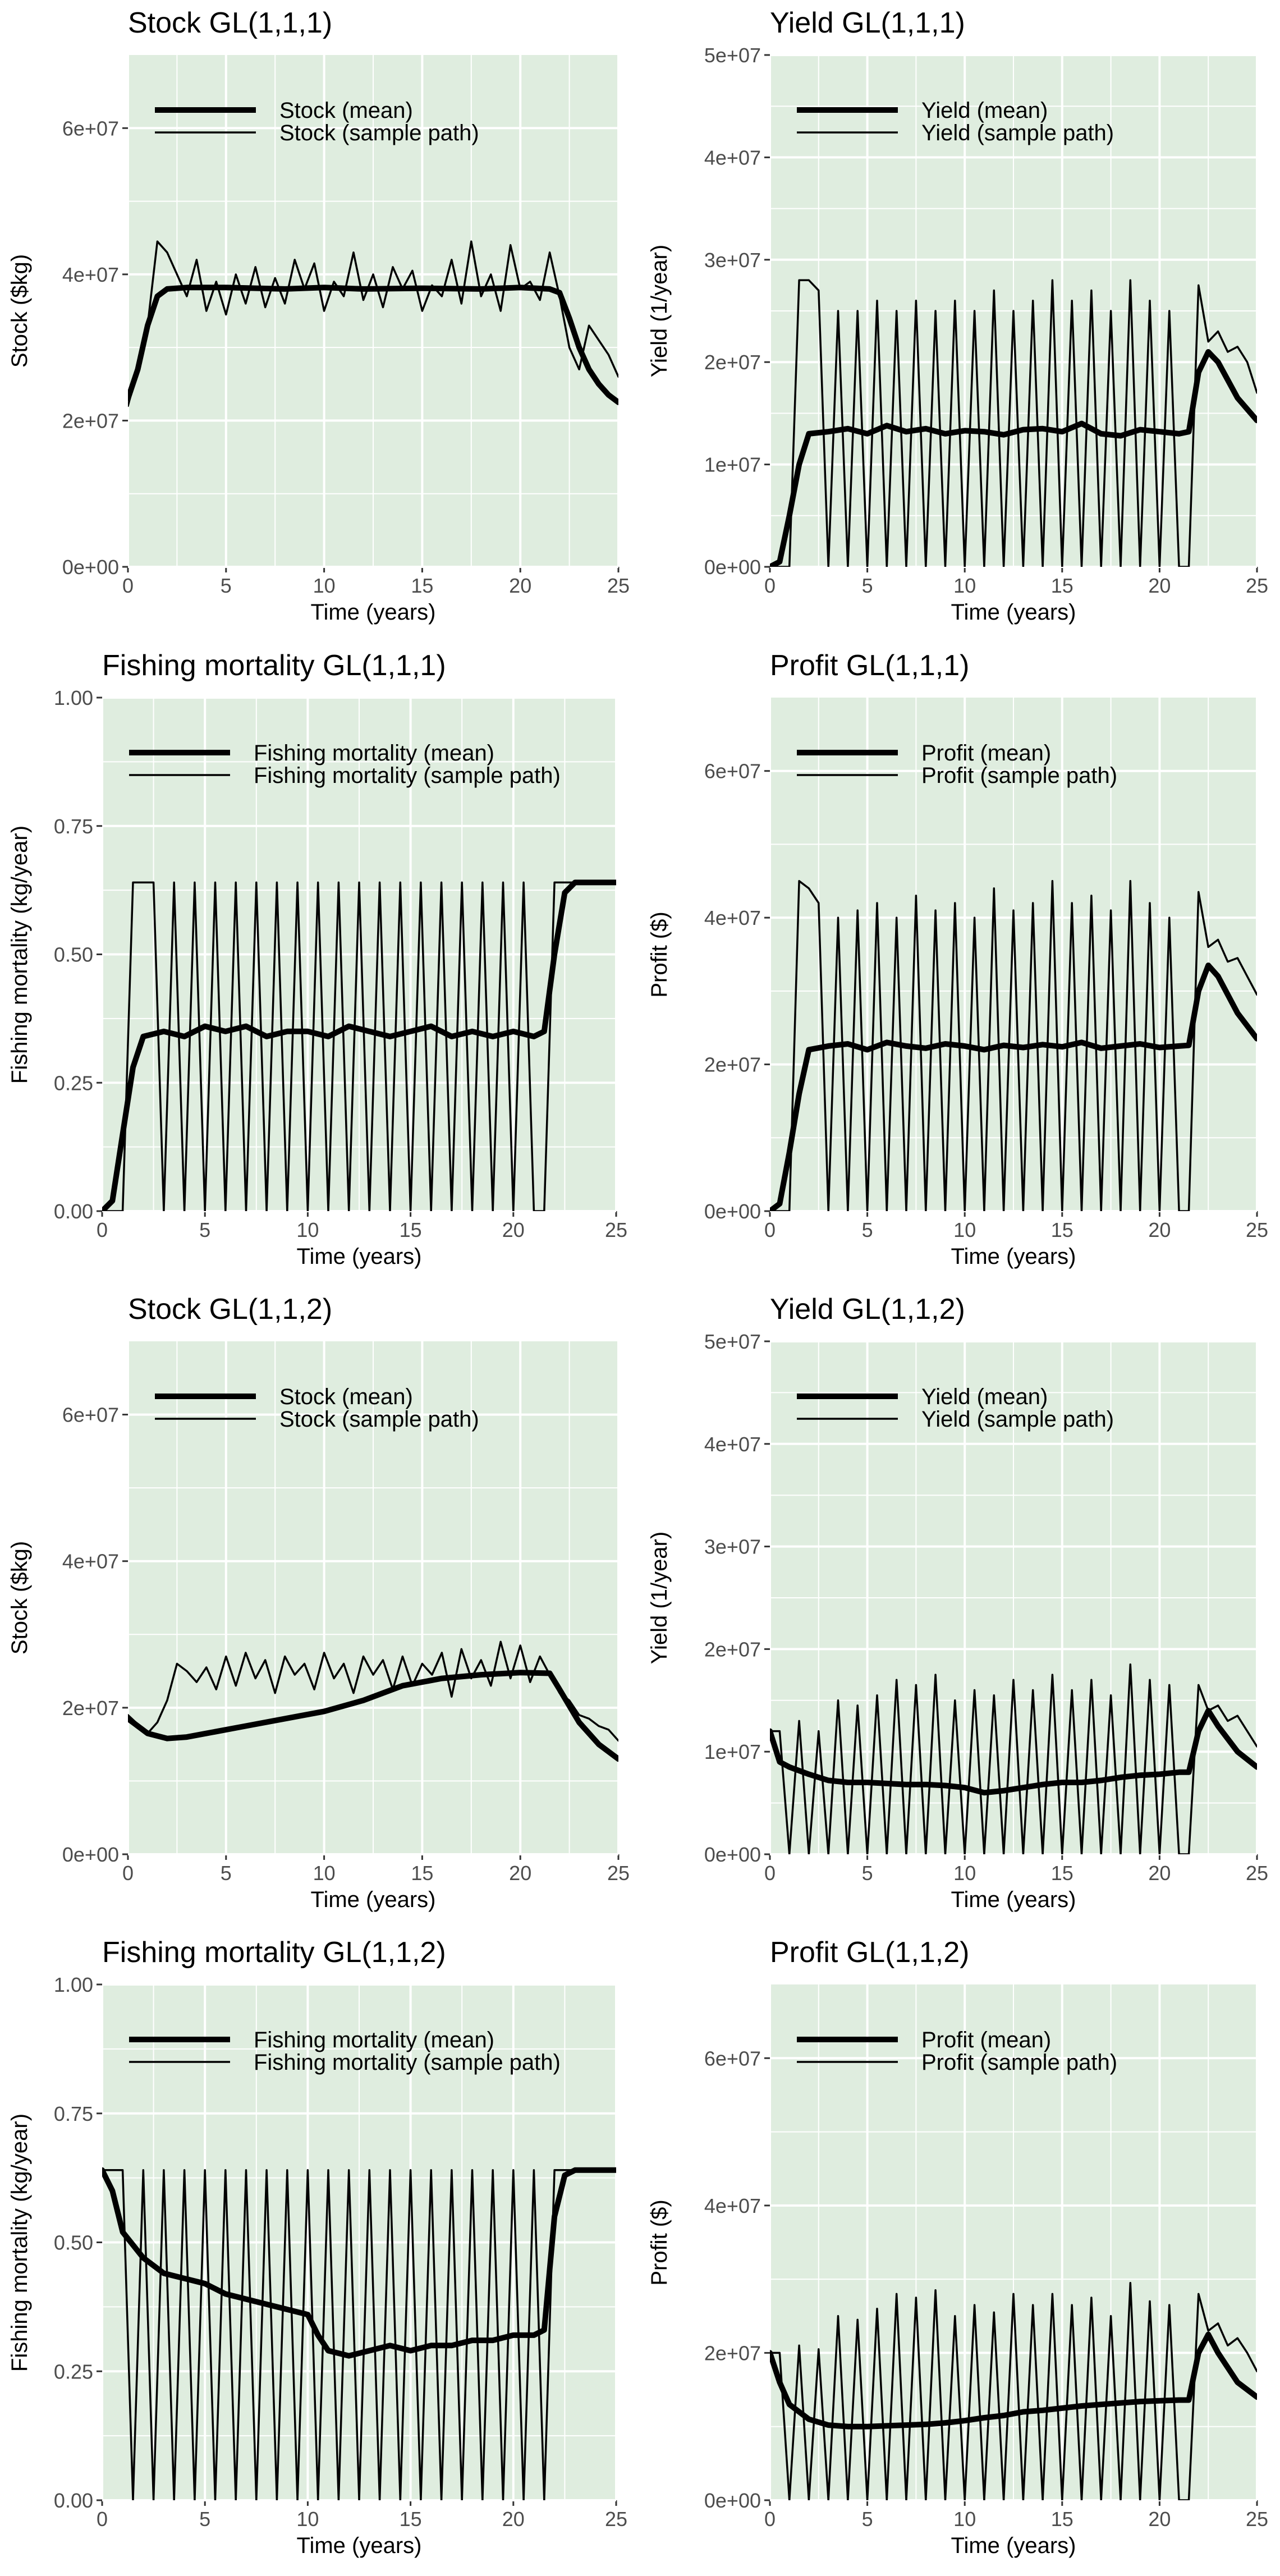 This screenshot has height=2576, width=1280. I want to click on chart-title: Yield GL(1,1,2), so click(867, 1309).